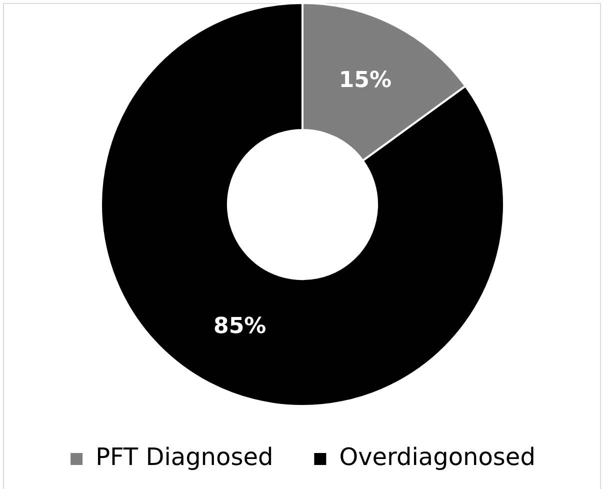 The width and height of the screenshot is (605, 489). I want to click on data-label: 85%, so click(240, 327).